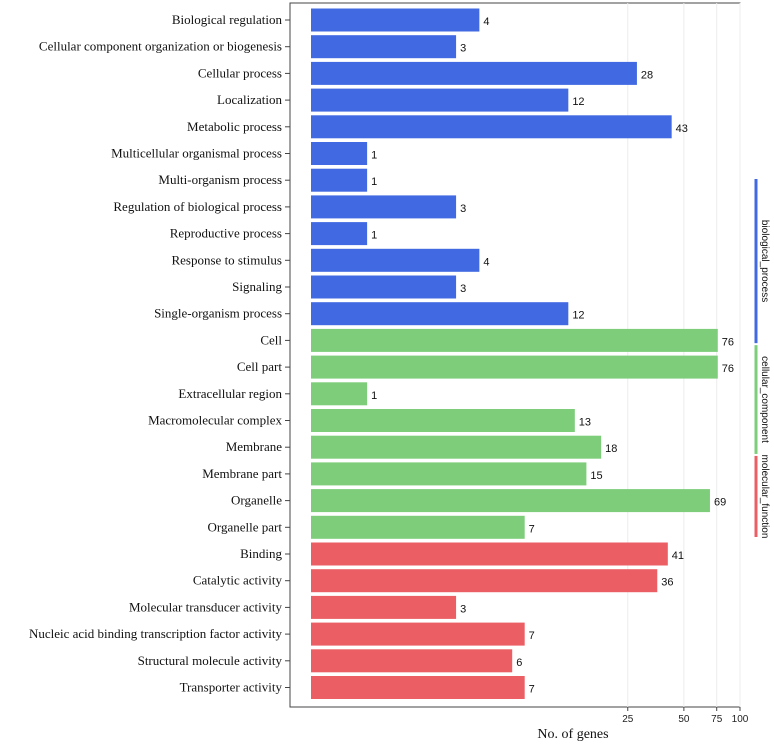  Describe the element at coordinates (261, 553) in the screenshot. I see `category-label: Binding` at that location.